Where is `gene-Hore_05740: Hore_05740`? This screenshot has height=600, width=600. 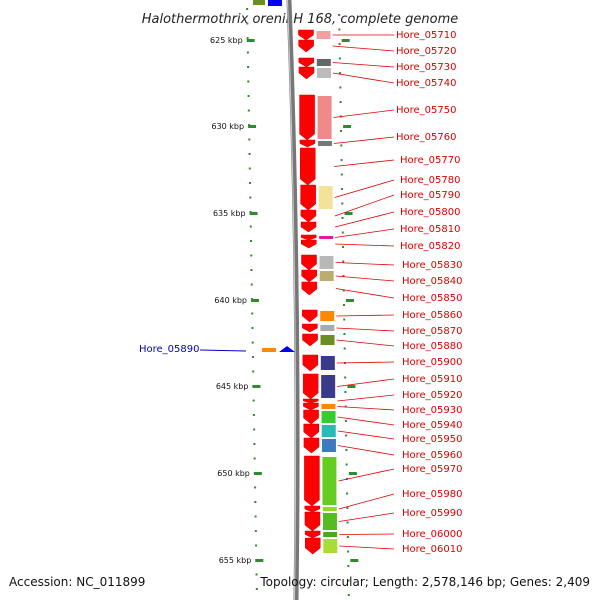
gene-Hore_05740: Hore_05740 is located at coordinates (377, 77).